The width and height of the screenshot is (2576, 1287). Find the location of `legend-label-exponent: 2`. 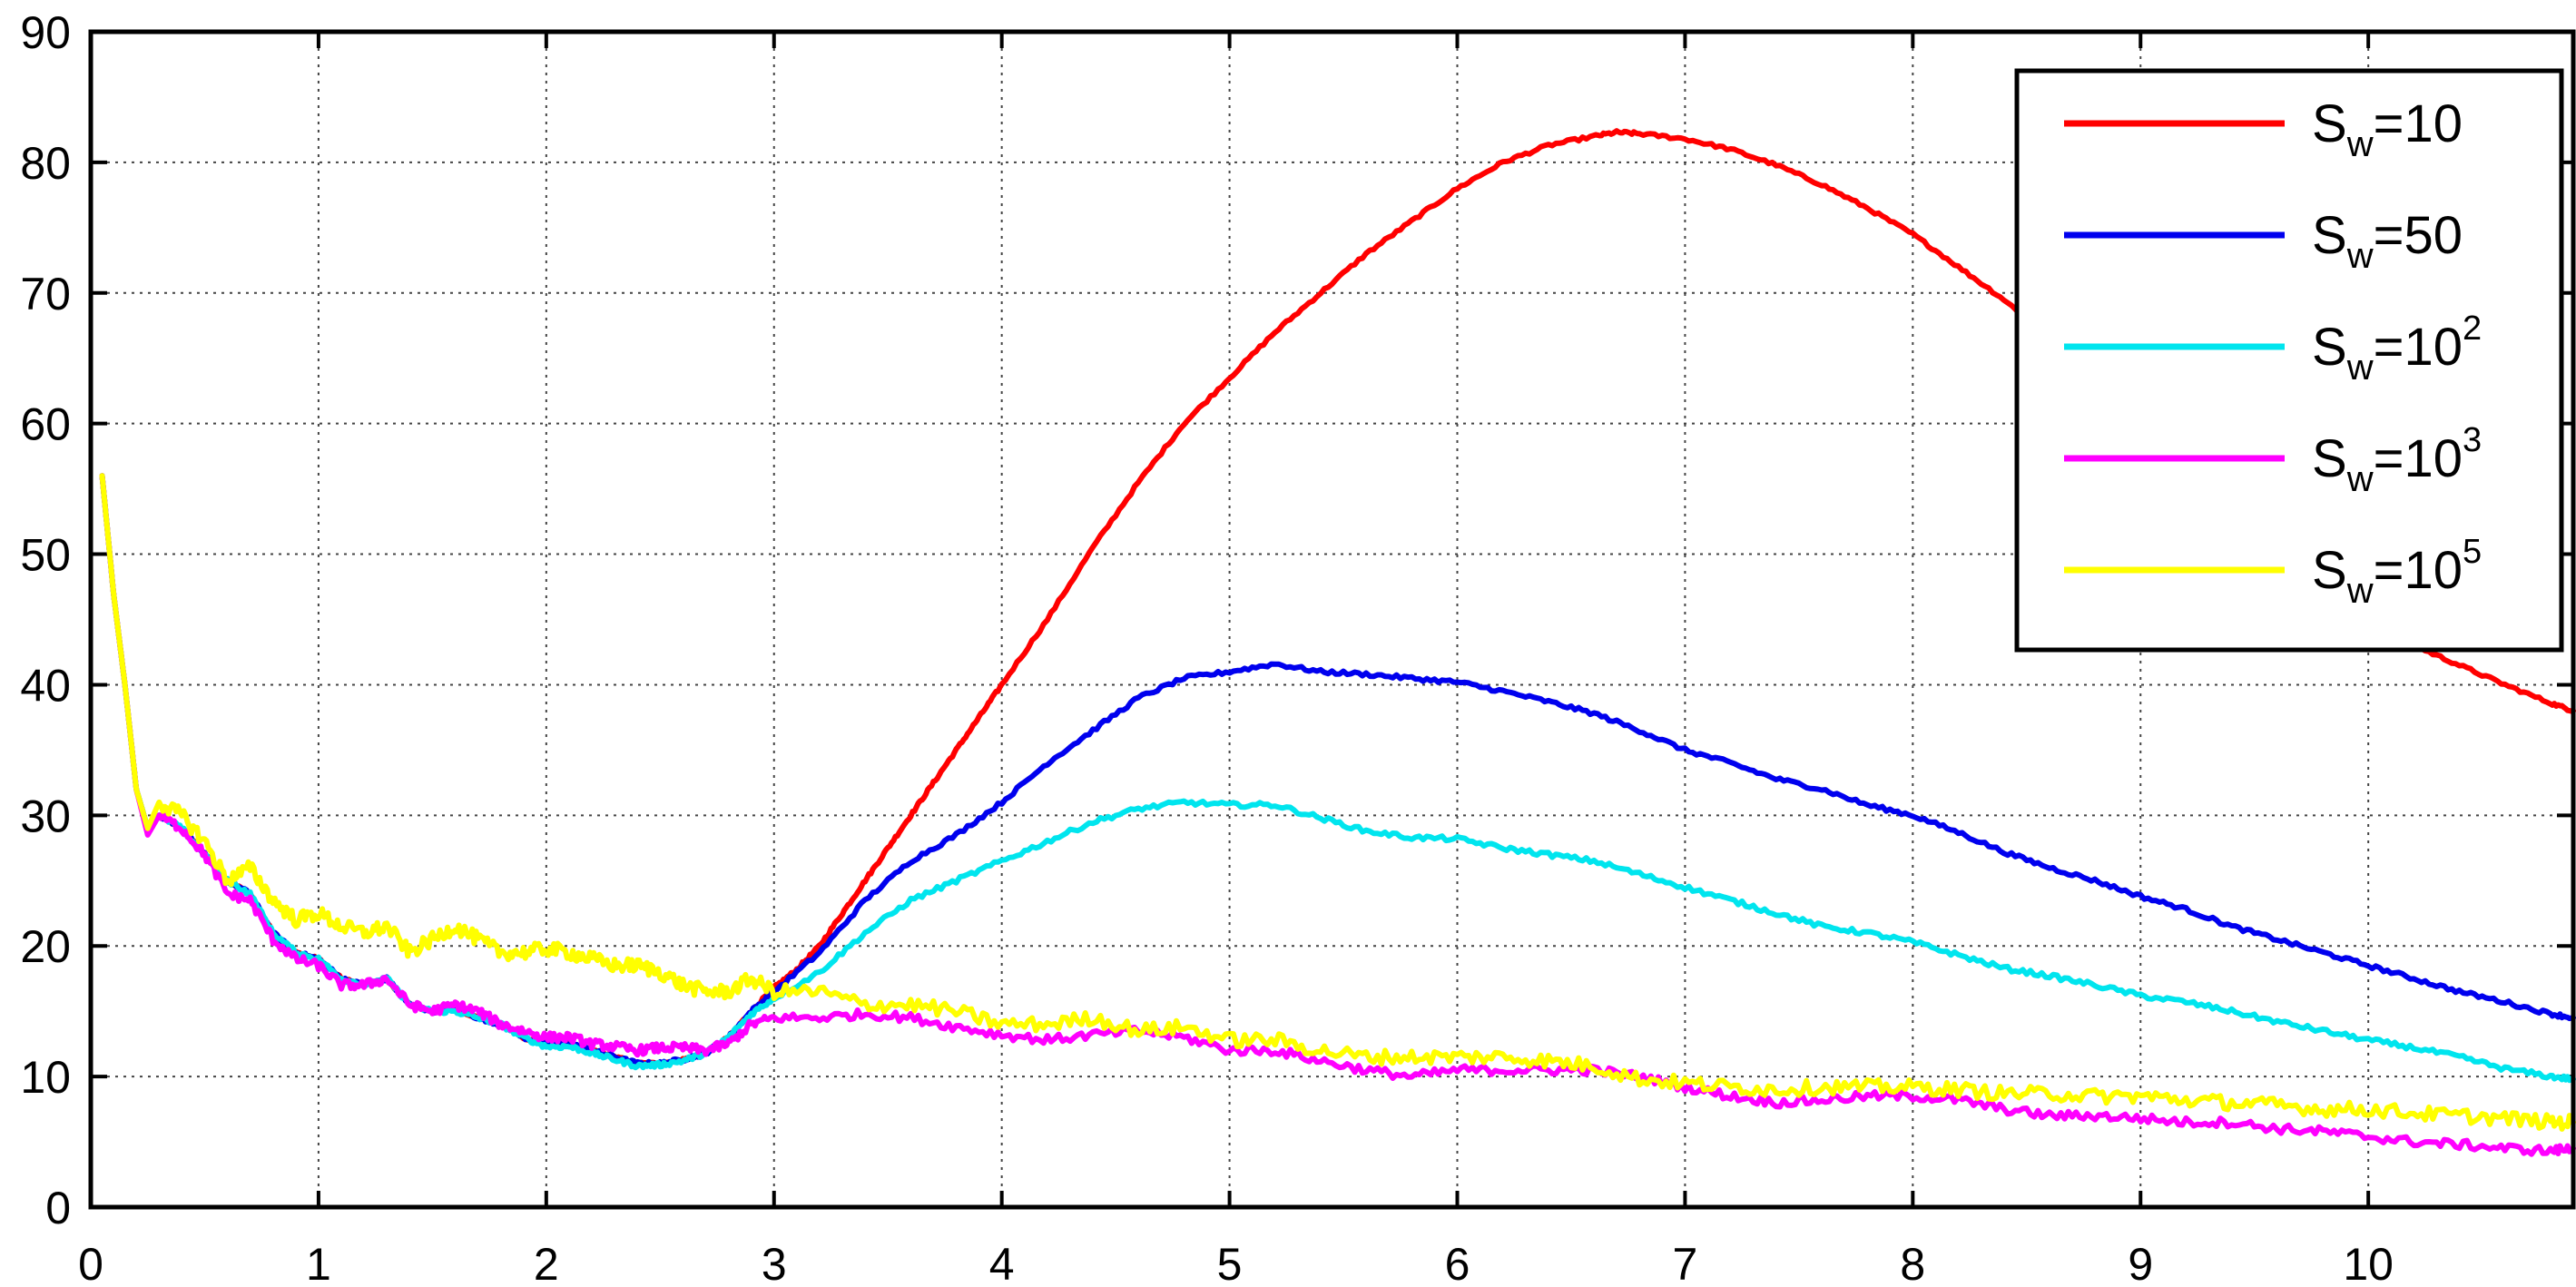

legend-label-exponent: 2 is located at coordinates (2472, 328).